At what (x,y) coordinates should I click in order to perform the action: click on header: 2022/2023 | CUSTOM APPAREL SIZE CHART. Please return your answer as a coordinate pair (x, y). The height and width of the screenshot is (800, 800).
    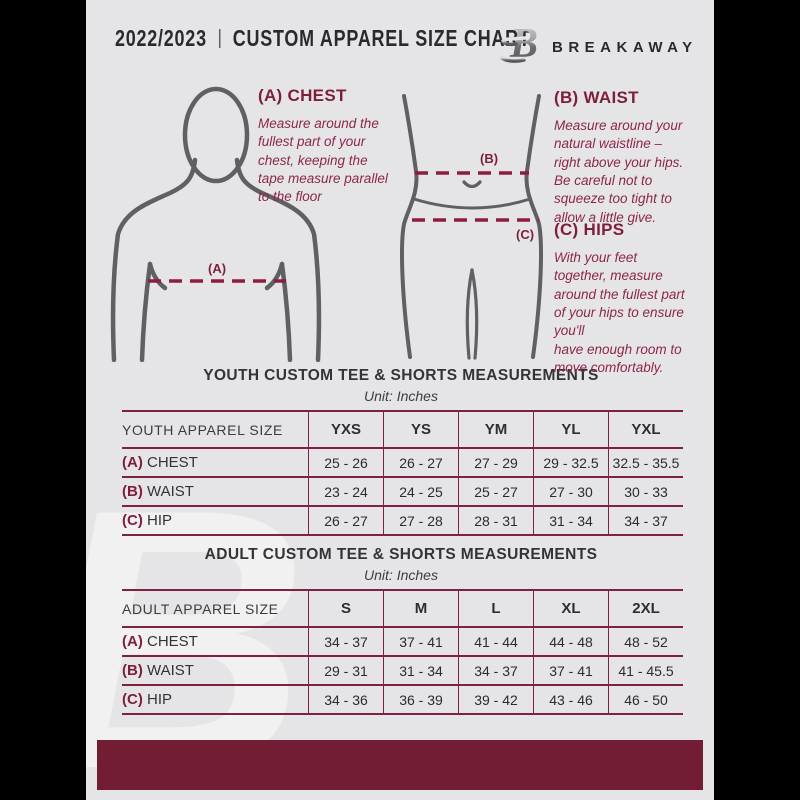
    Looking at the image, I should click on (323, 38).